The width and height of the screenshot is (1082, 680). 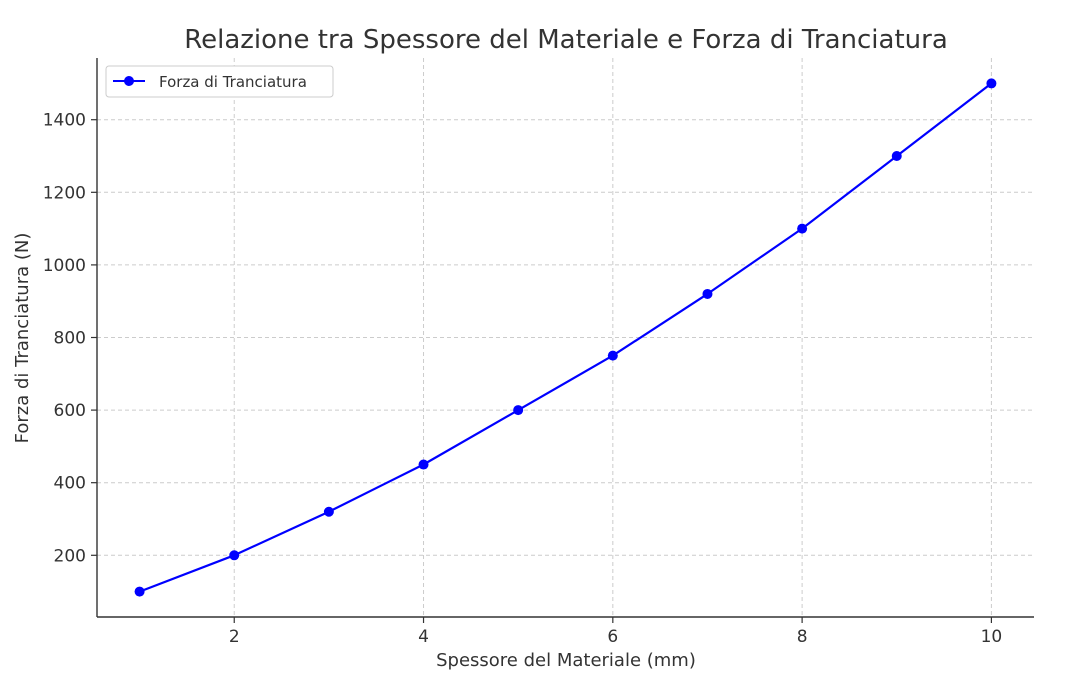 I want to click on y-ticks: 200 400 600 800 1000 1200 1400, so click(x=70, y=338).